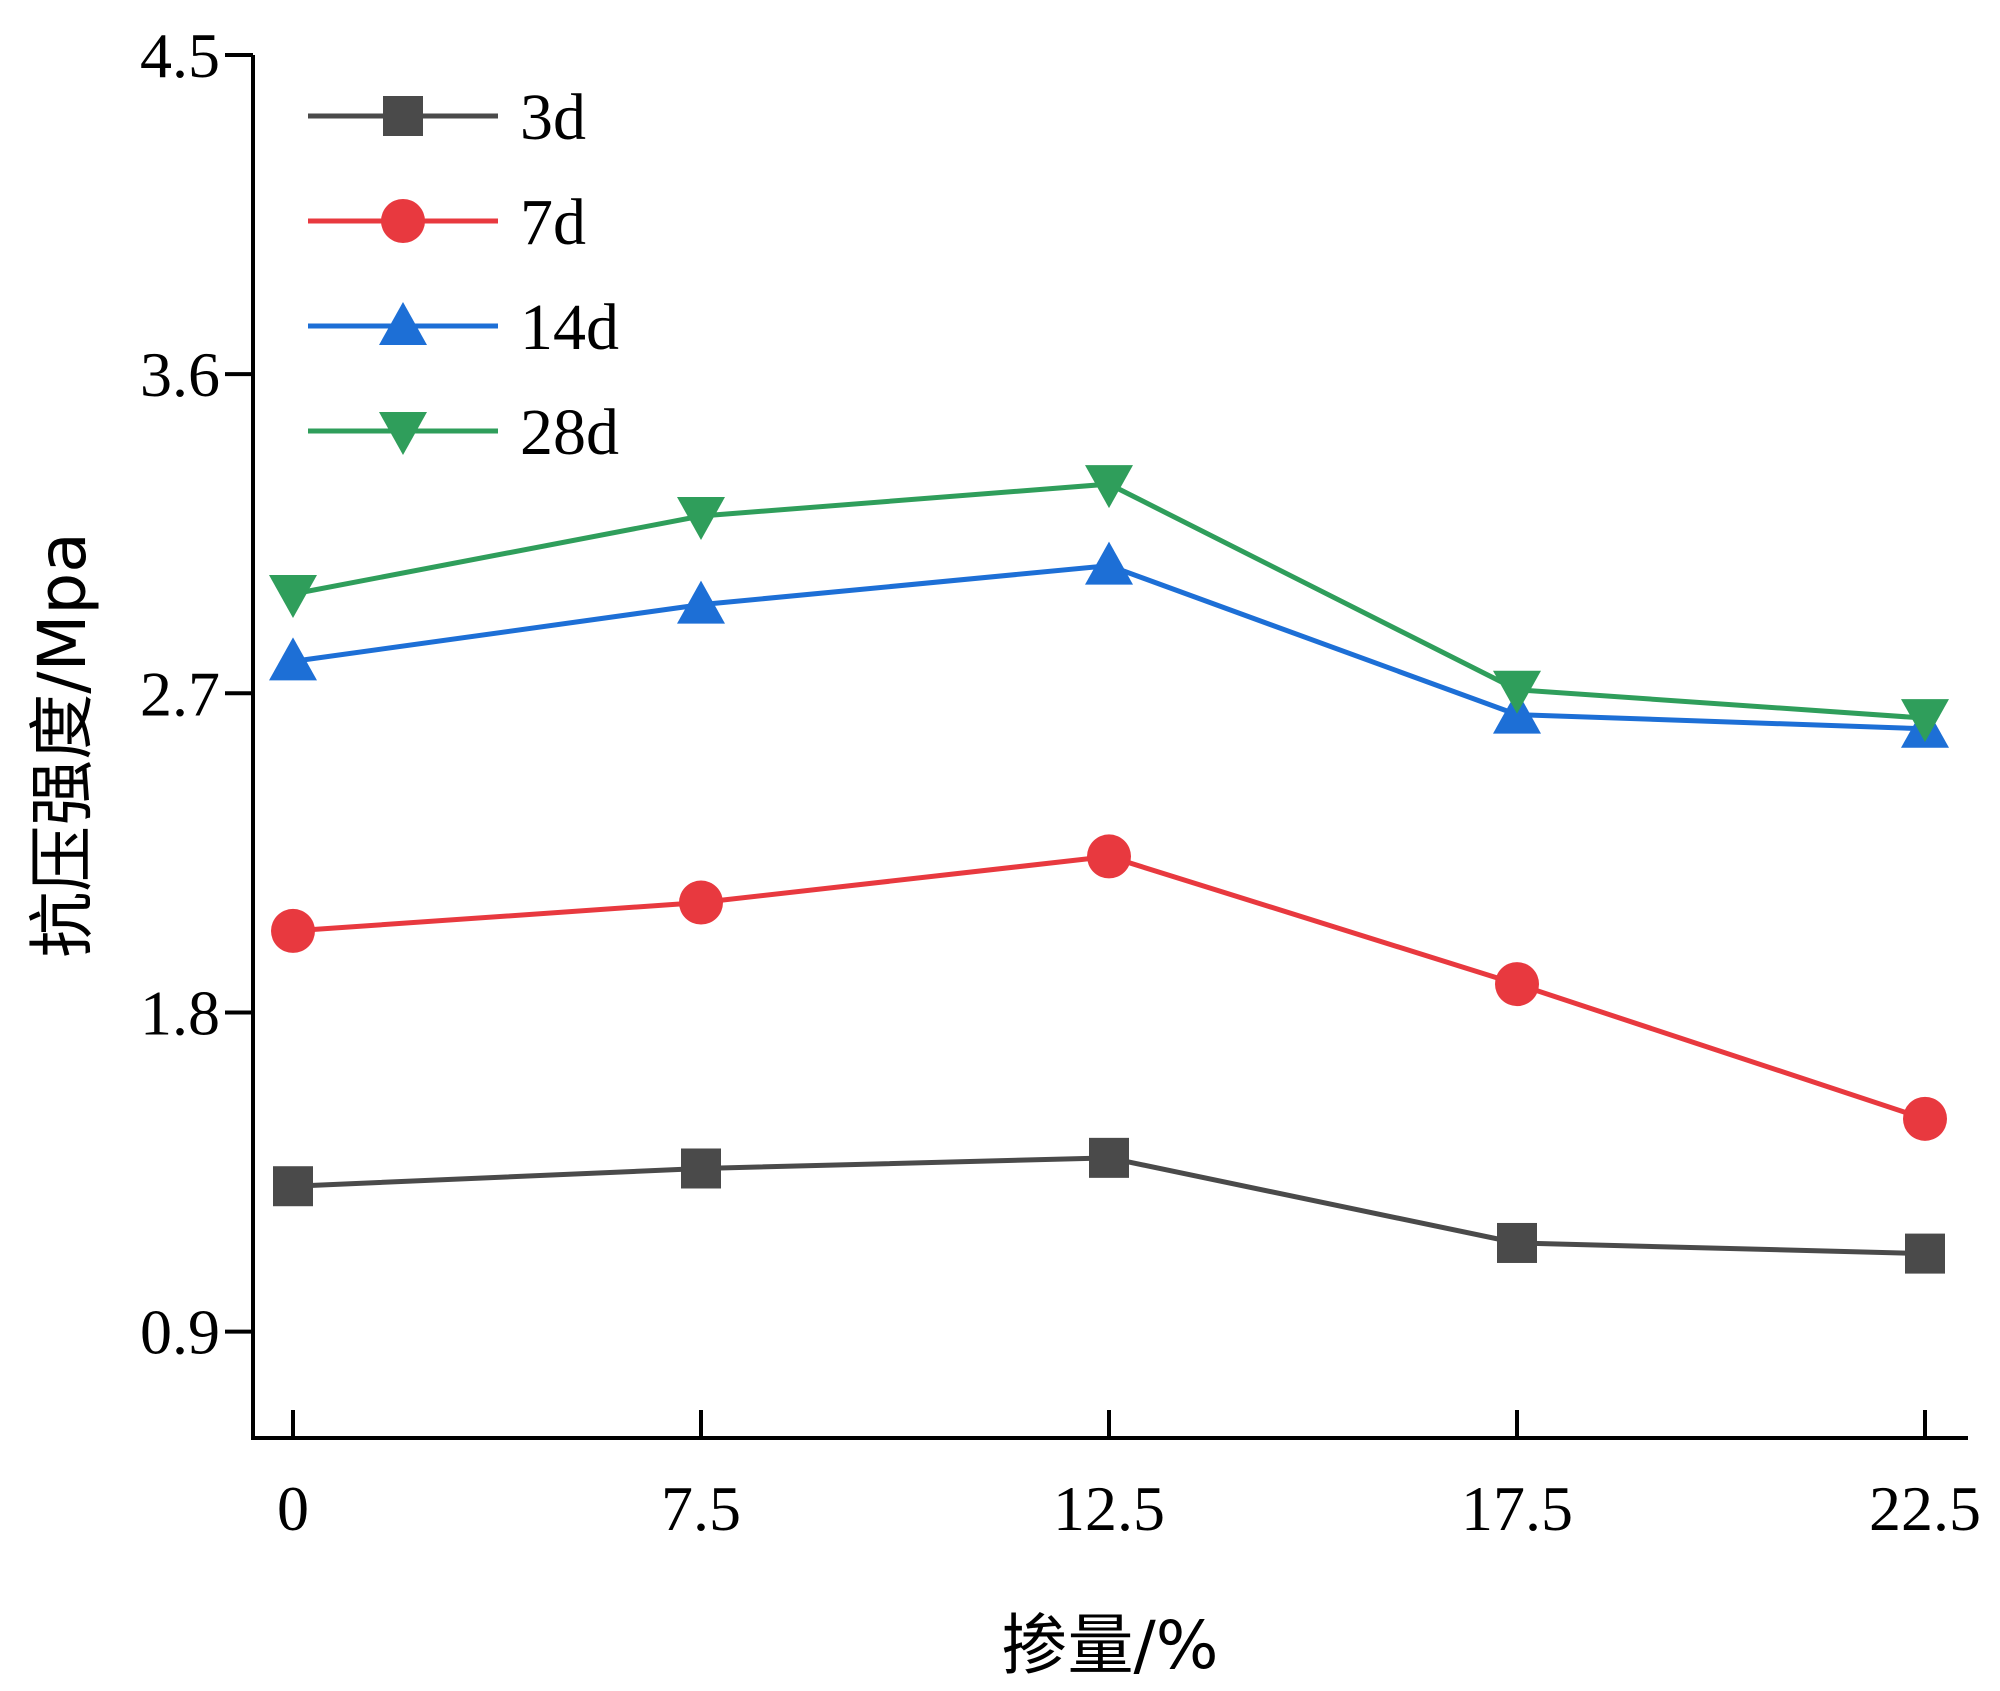 This screenshot has height=1691, width=2000. What do you see at coordinates (180, 55) in the screenshot?
I see `y-tick-label-4: 4.5` at bounding box center [180, 55].